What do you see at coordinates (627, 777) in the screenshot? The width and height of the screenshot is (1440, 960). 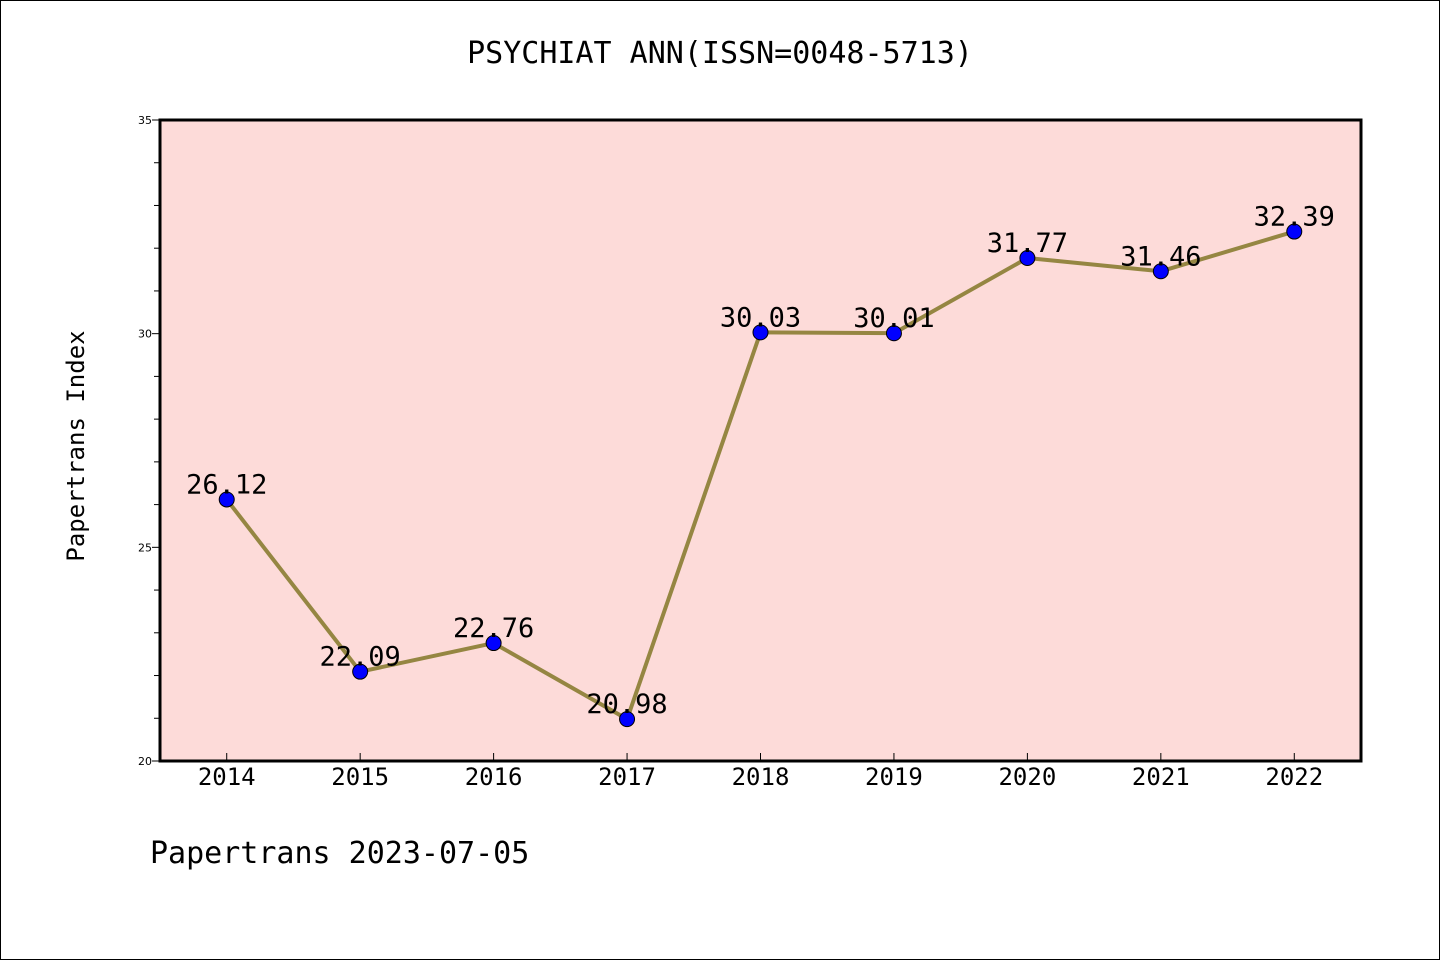 I see `x-tick-label: 2017` at bounding box center [627, 777].